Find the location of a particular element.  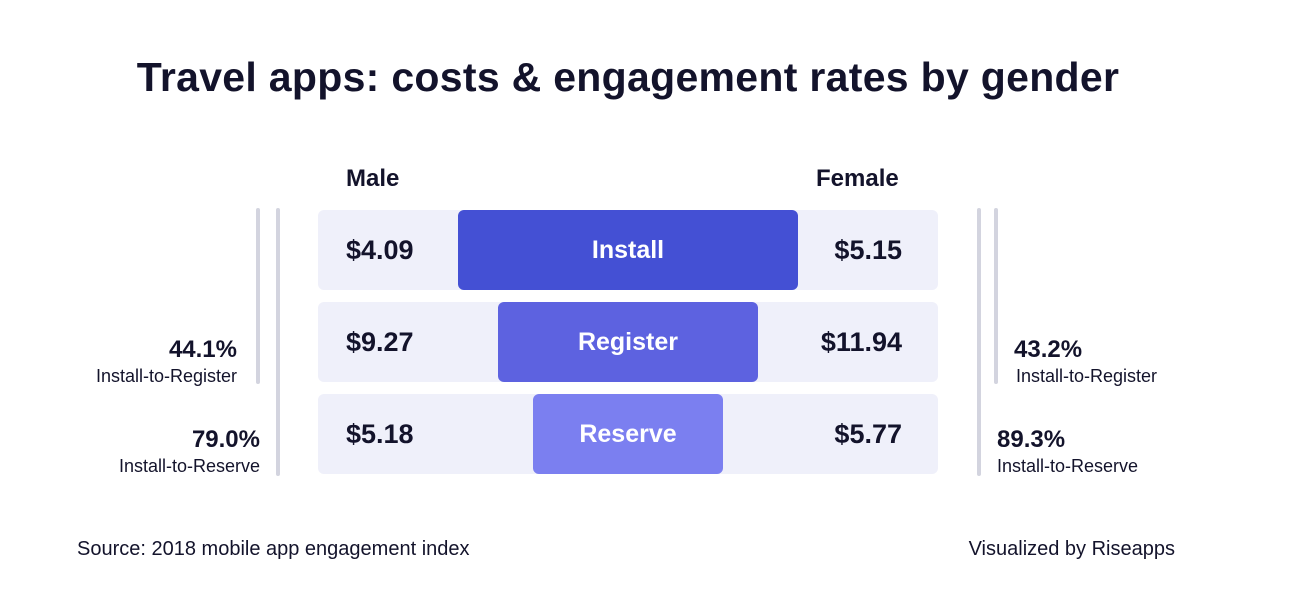

male-cost-register: $9.27 is located at coordinates (380, 342).